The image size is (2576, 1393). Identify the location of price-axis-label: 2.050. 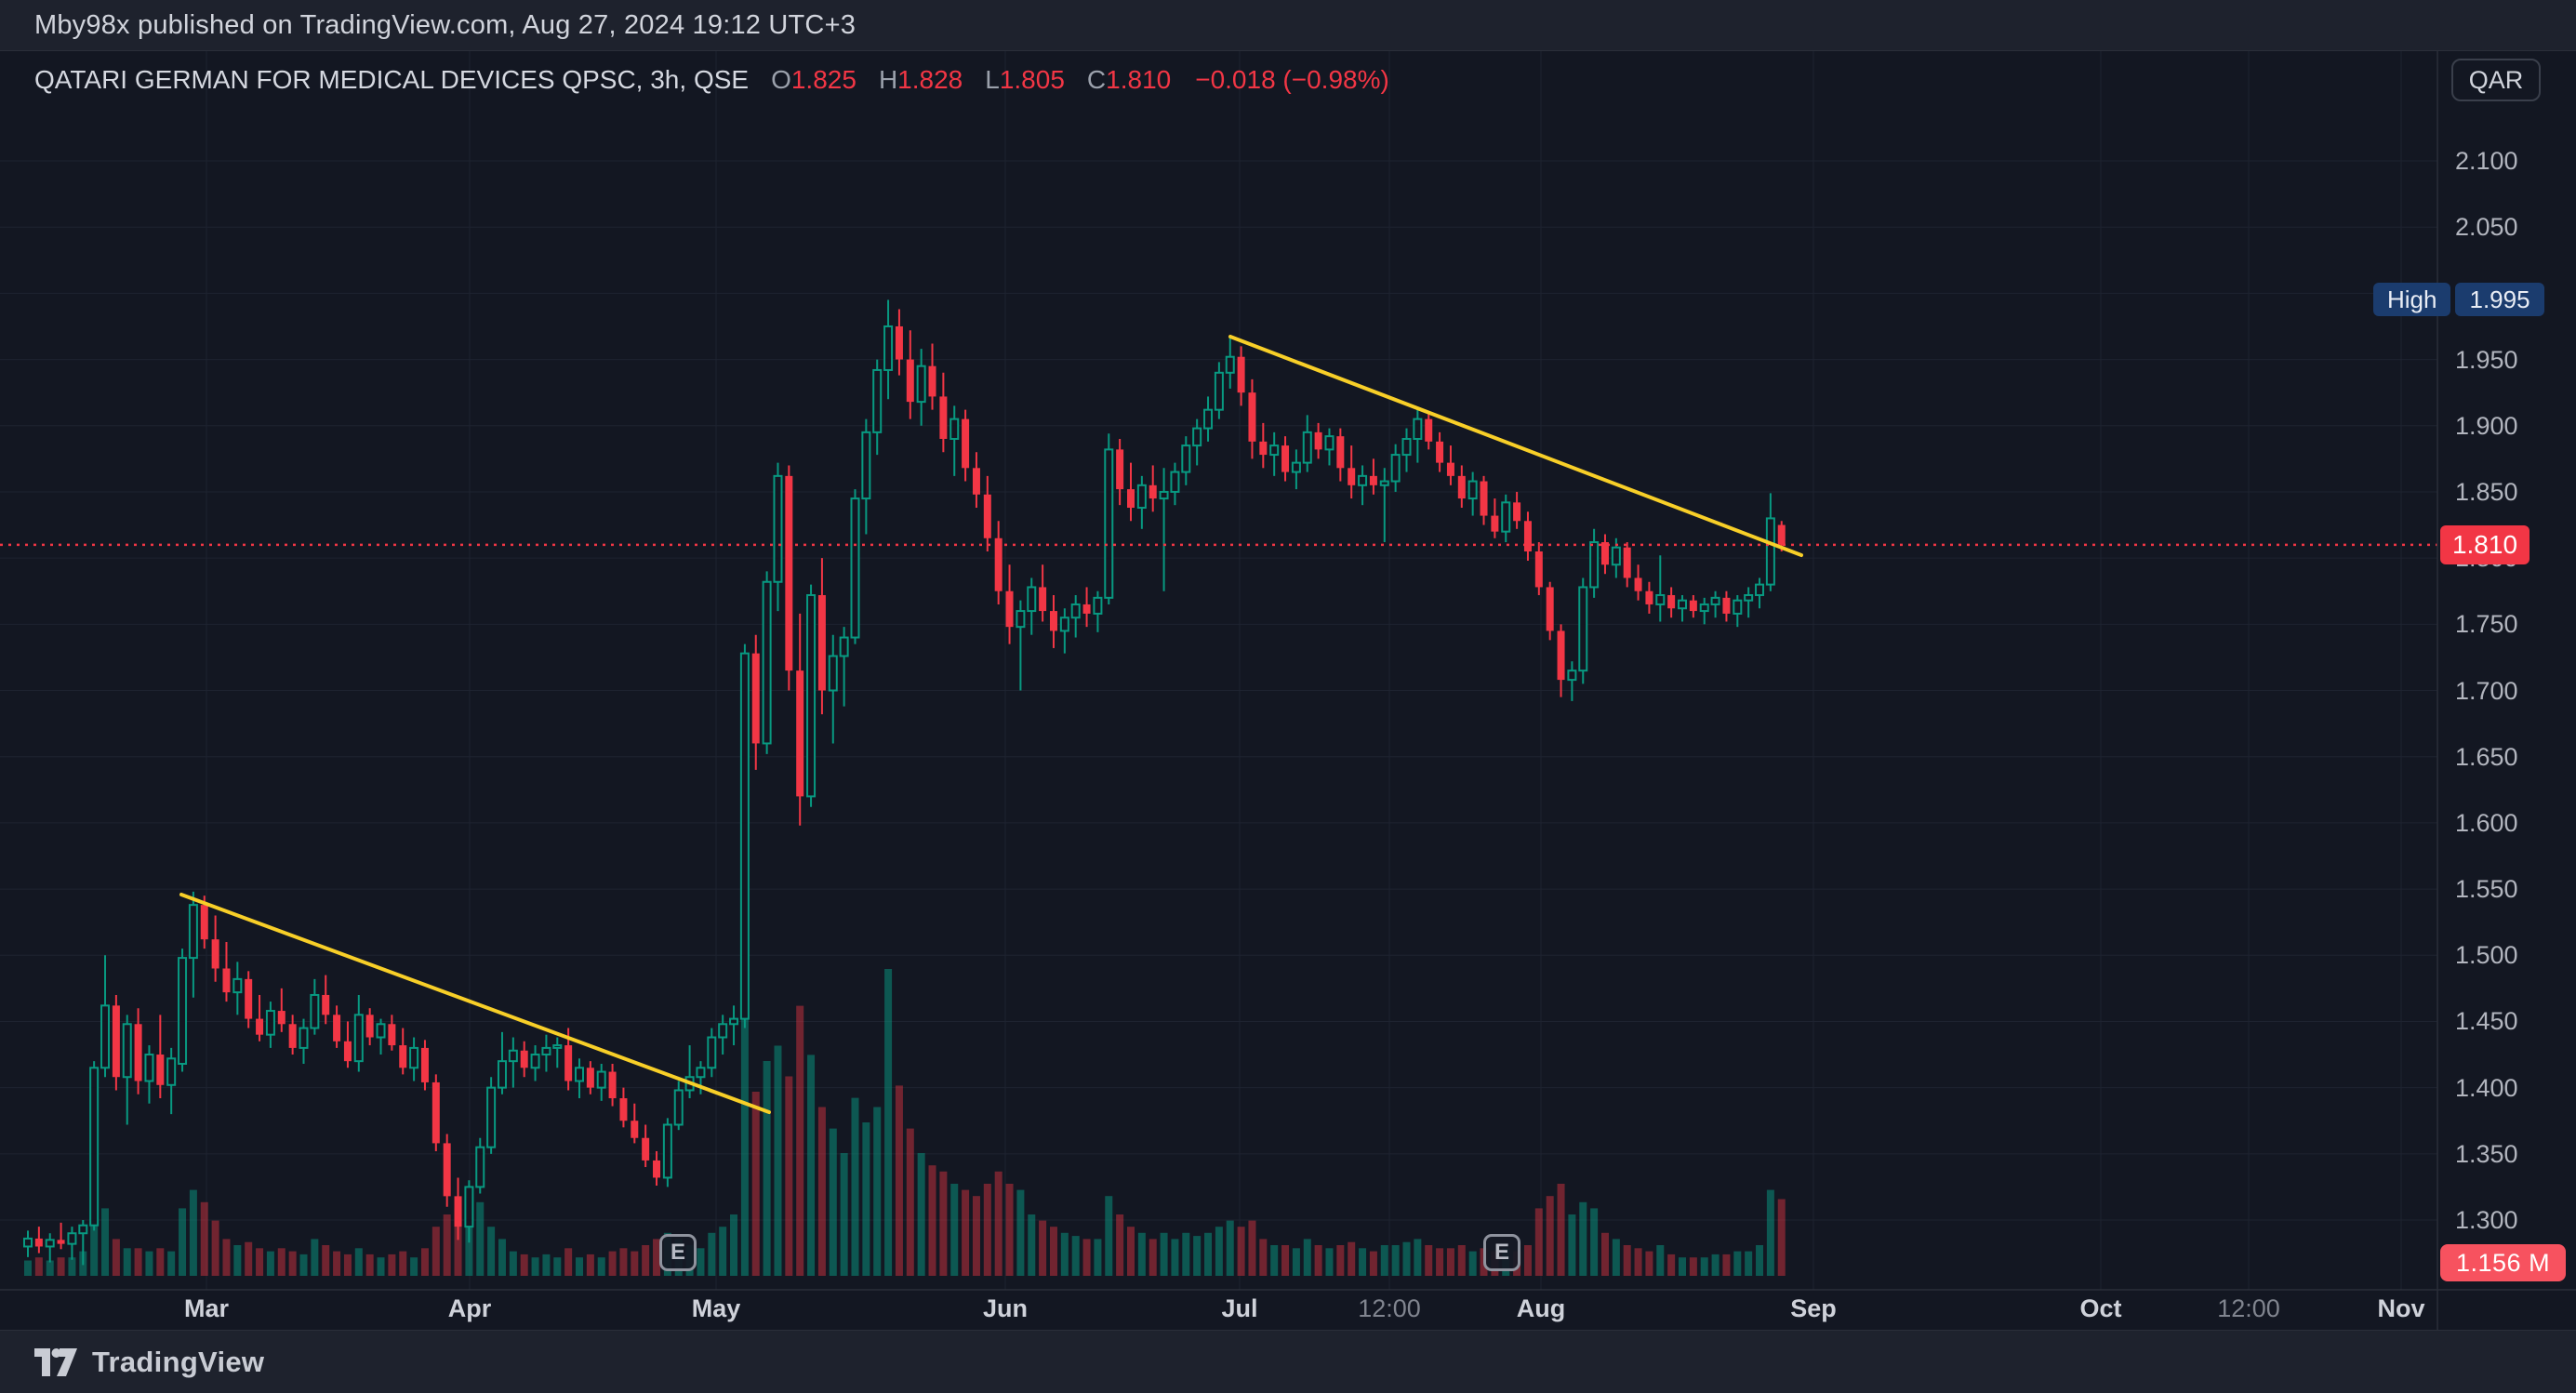
(2486, 227).